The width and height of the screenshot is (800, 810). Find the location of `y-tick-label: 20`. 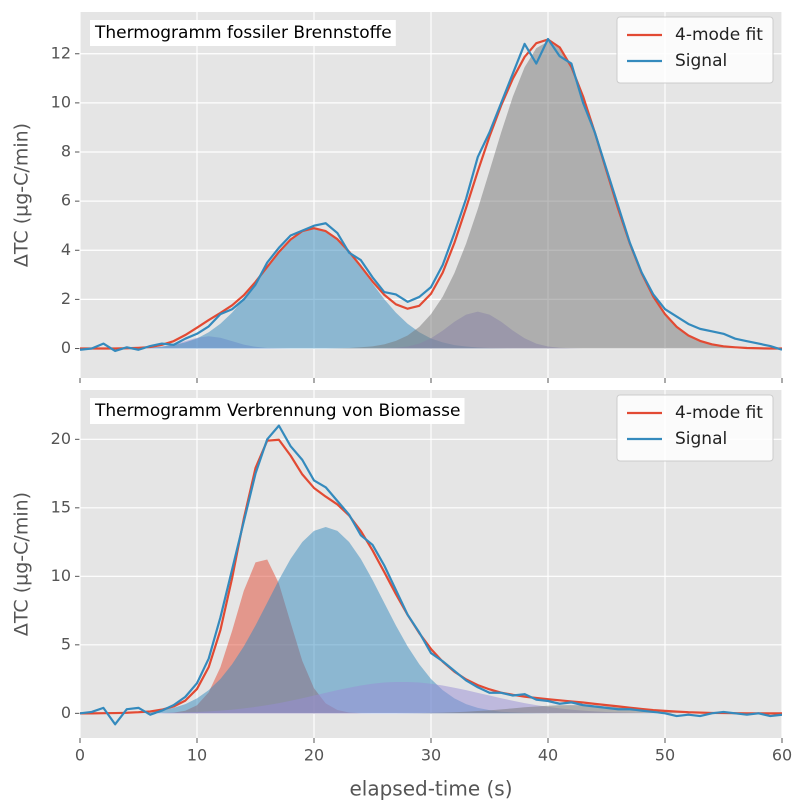

y-tick-label: 20 is located at coordinates (61, 438).